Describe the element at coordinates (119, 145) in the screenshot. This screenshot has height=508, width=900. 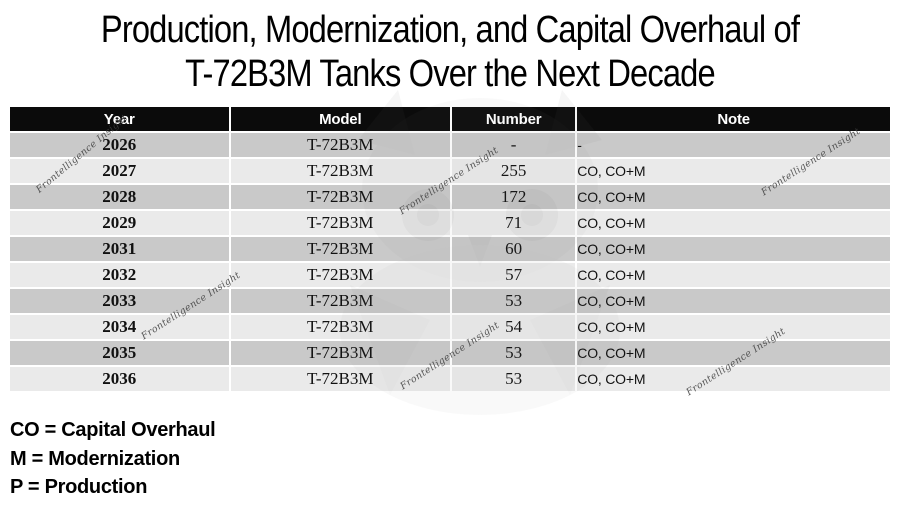
I see `cell-year: 2026` at that location.